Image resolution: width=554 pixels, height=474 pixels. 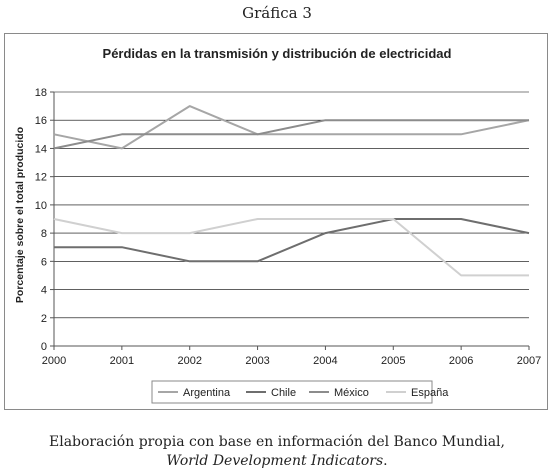 I want to click on y-tick-label: 16, so click(x=41, y=121).